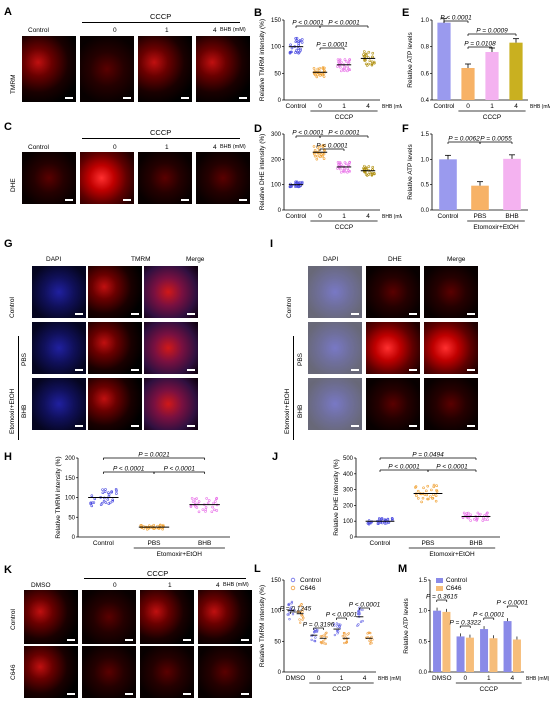  Describe the element at coordinates (8, 127) in the screenshot. I see `panel-letter-c: C` at that location.